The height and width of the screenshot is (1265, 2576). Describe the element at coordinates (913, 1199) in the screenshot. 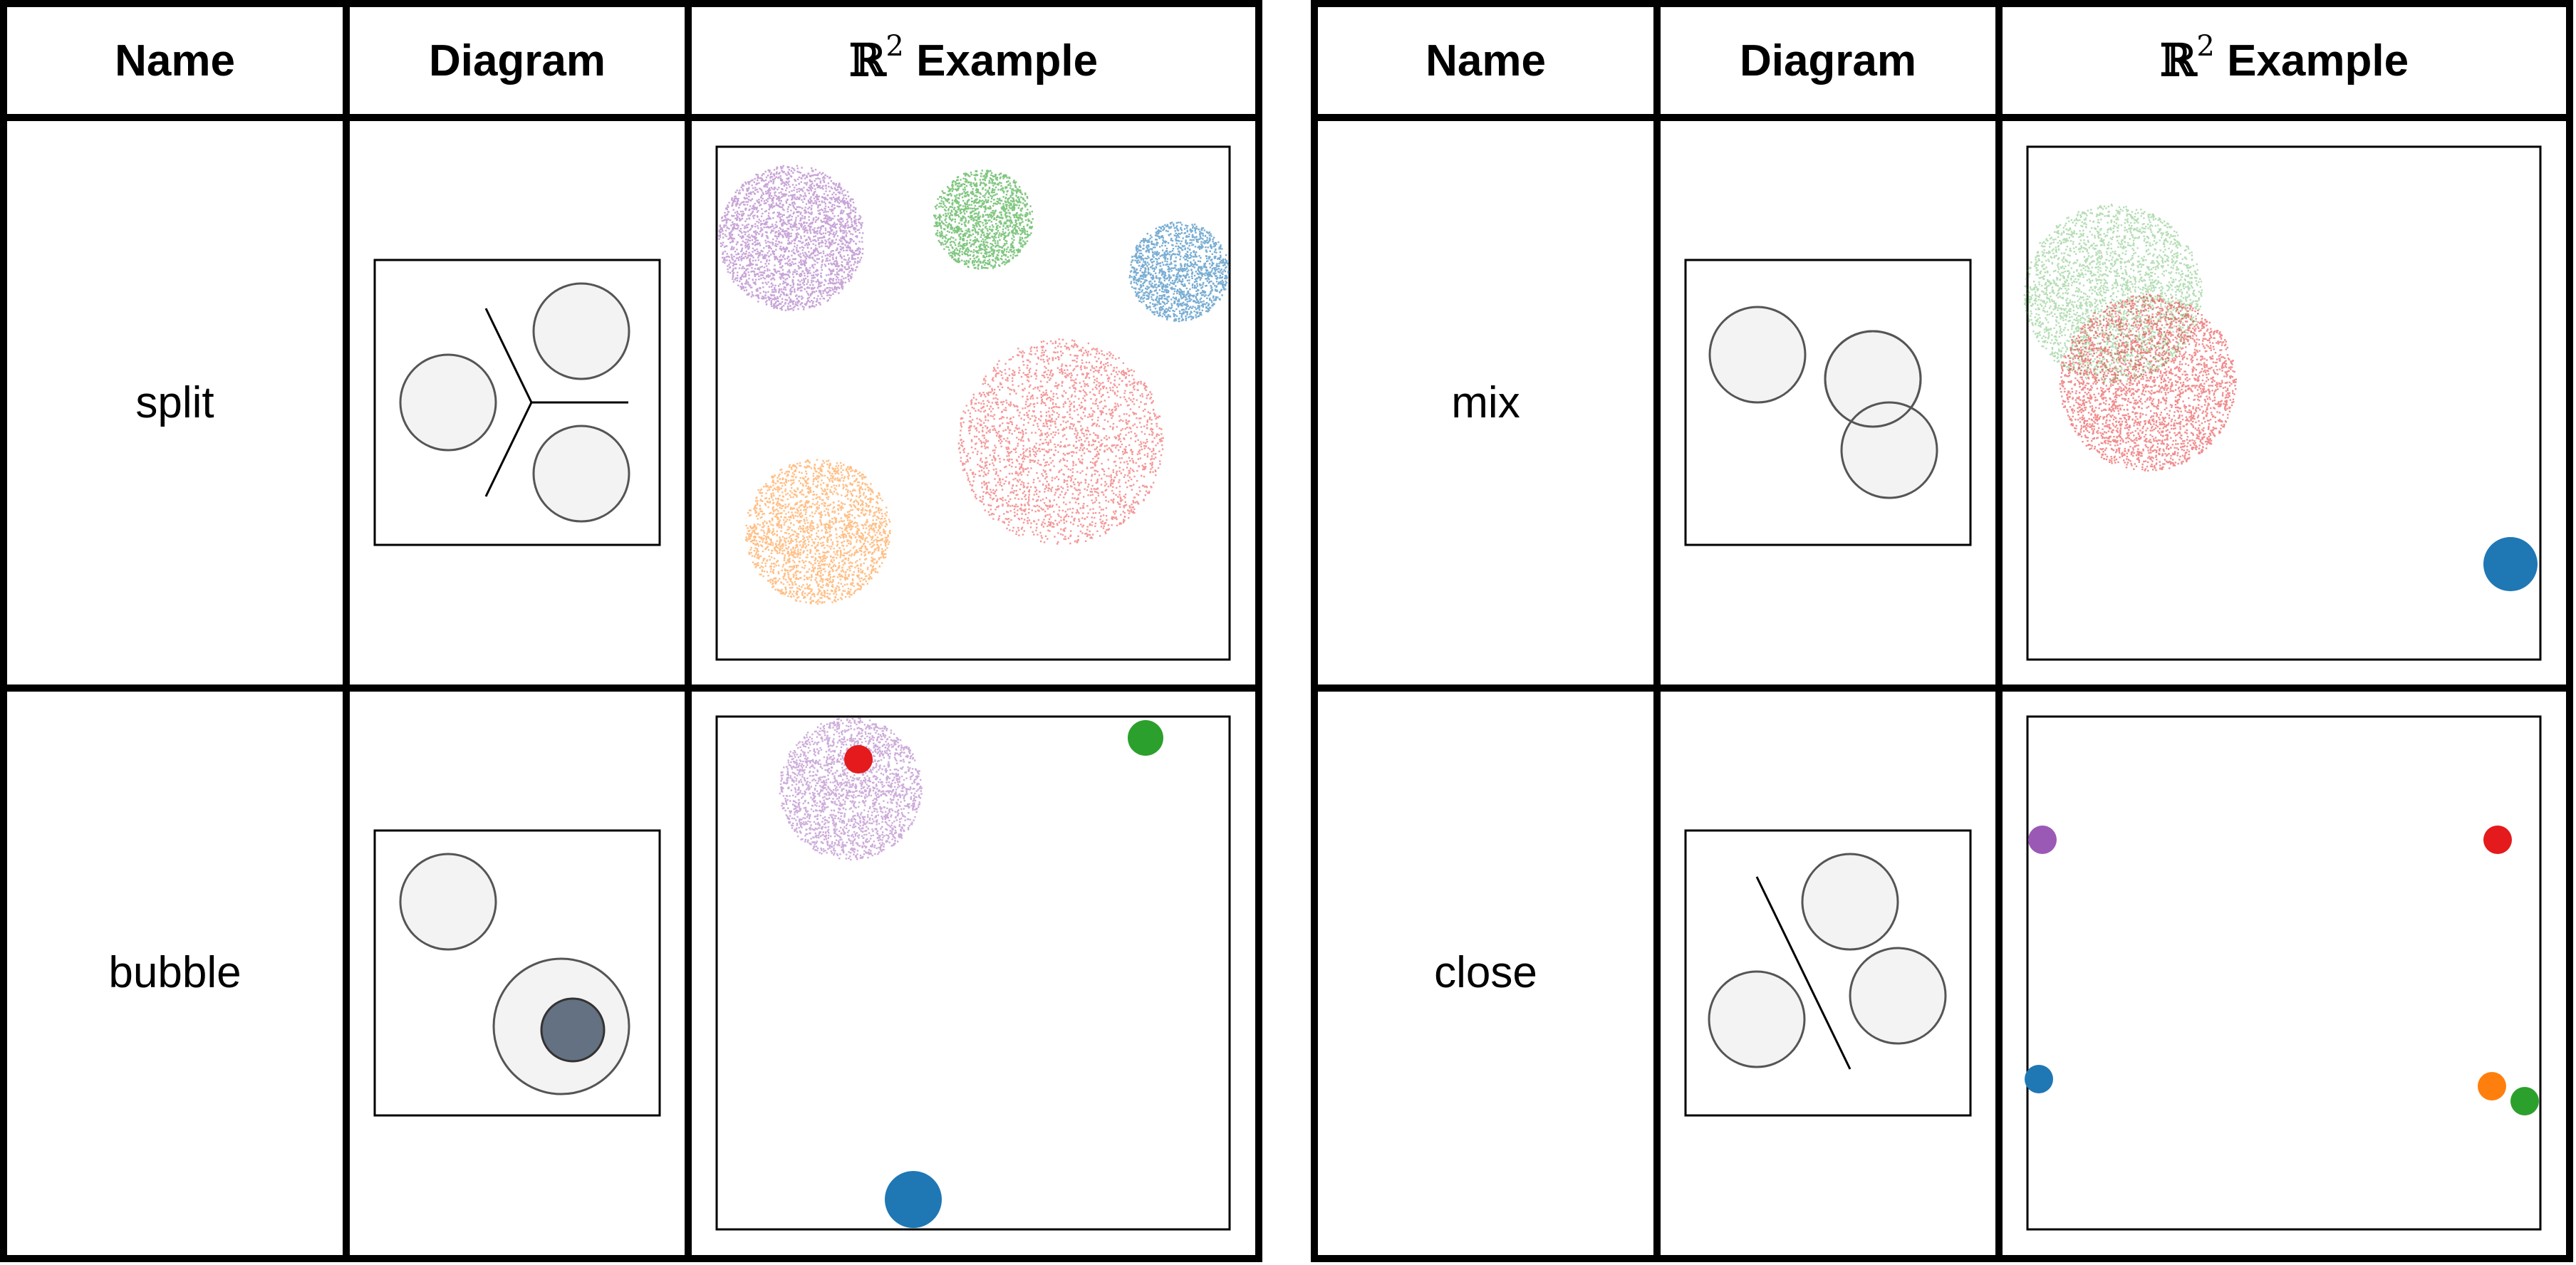

I see `bubble-point-blue` at that location.